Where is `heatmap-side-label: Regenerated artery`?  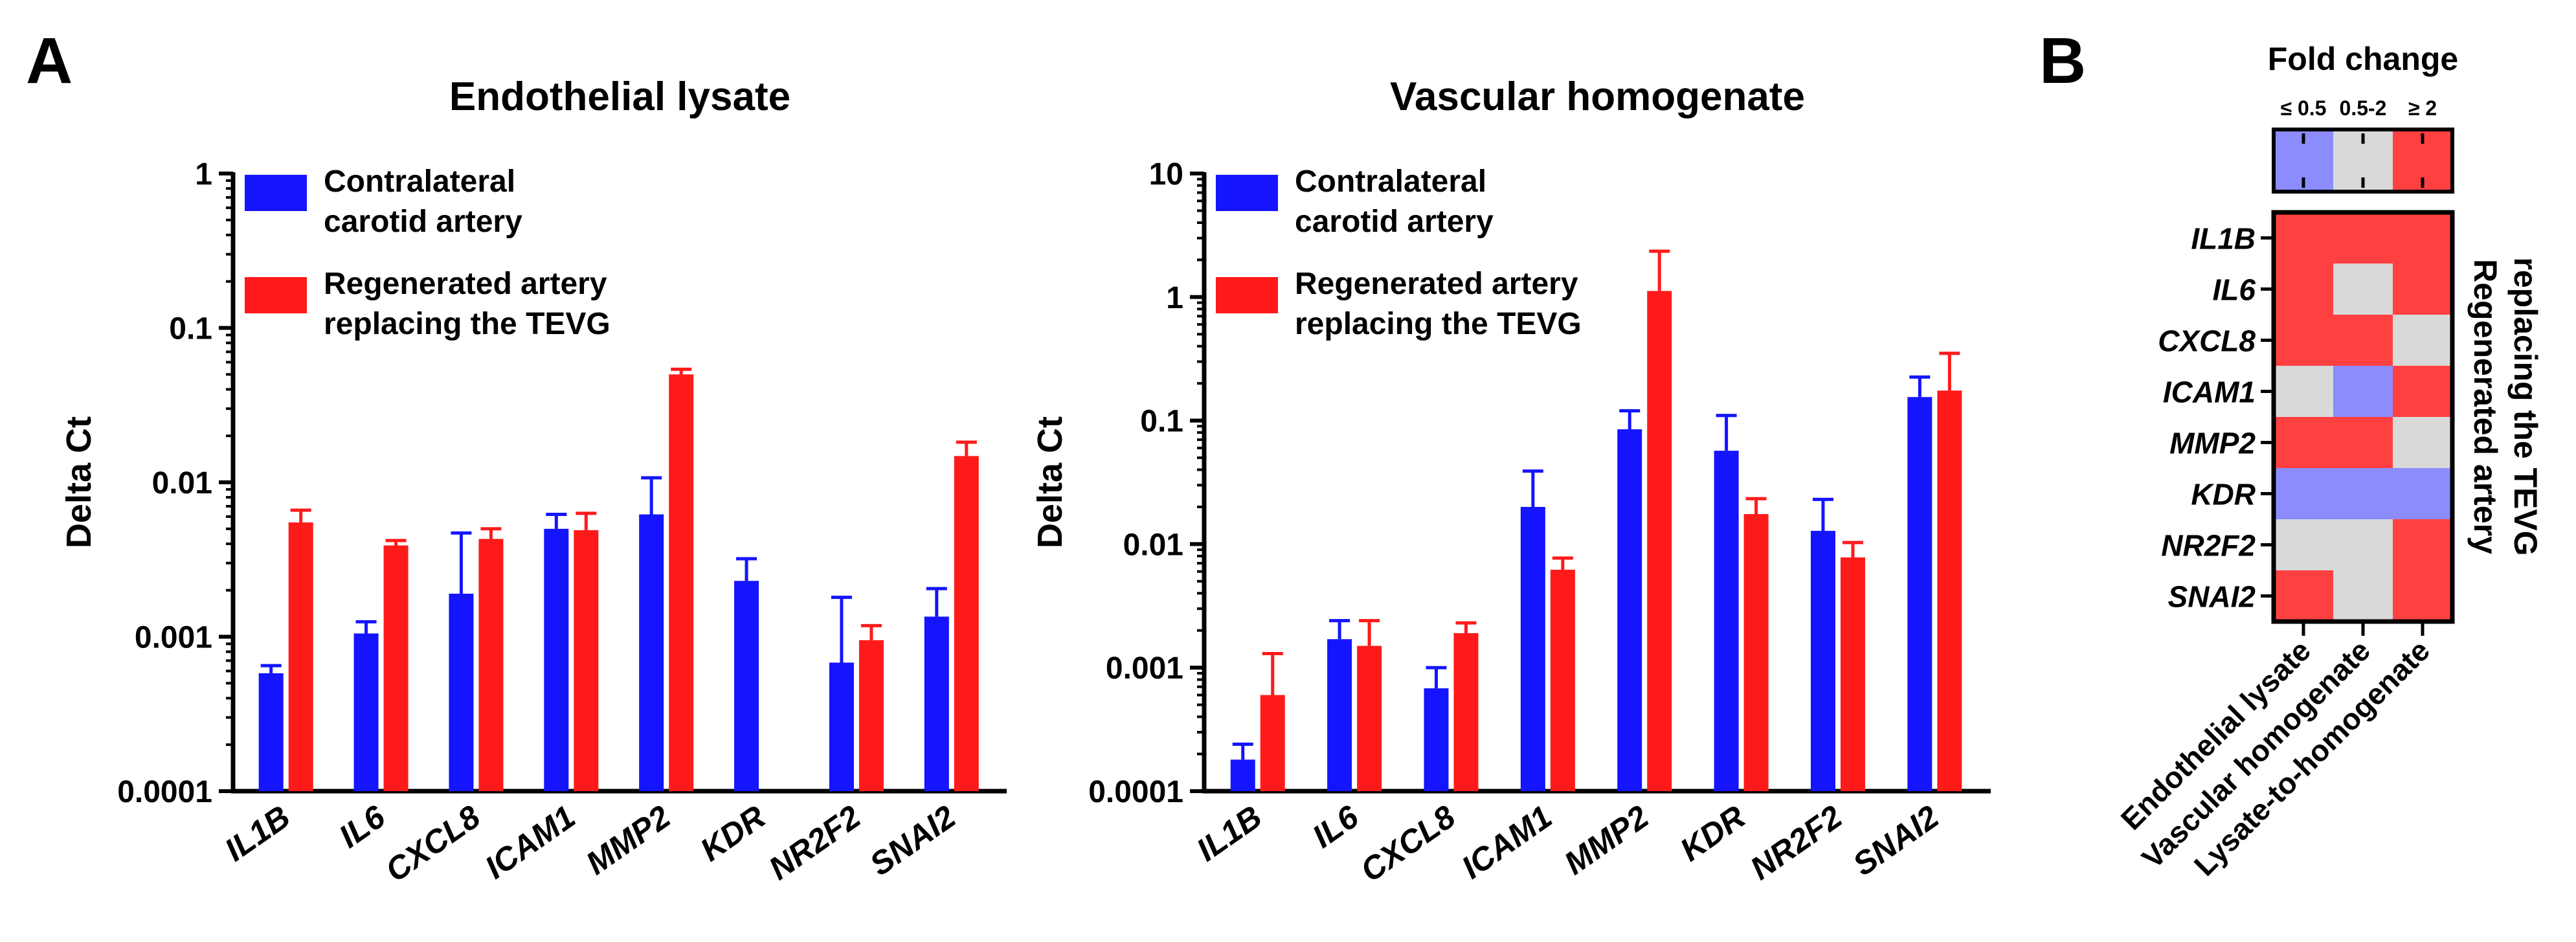
heatmap-side-label: Regenerated artery is located at coordinates (2485, 406).